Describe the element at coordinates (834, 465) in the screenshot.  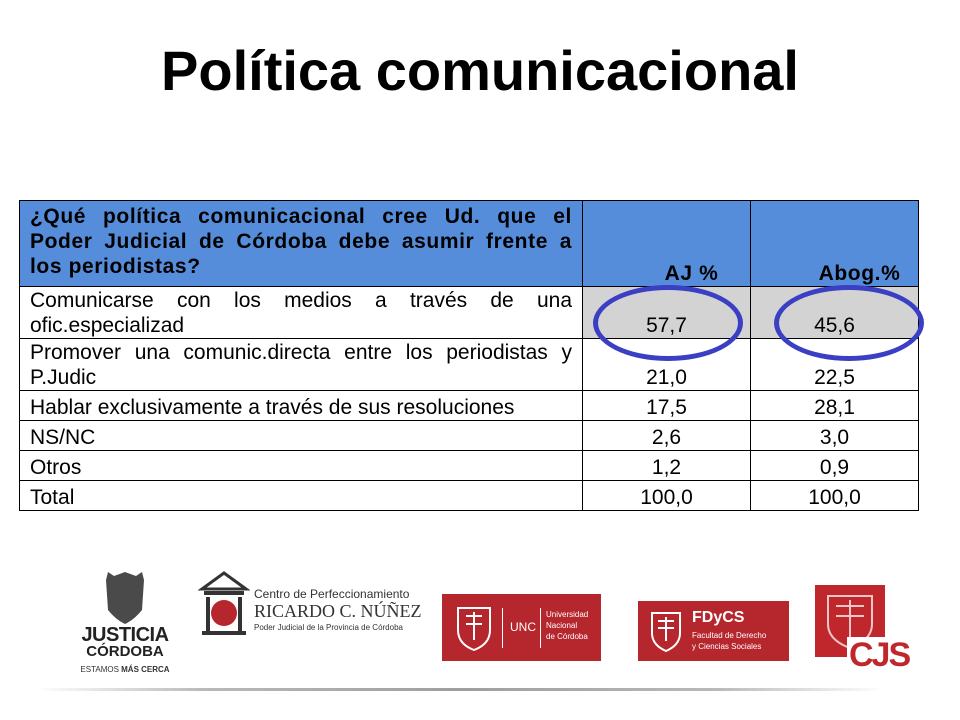
I see `abog-value: 0,9` at that location.